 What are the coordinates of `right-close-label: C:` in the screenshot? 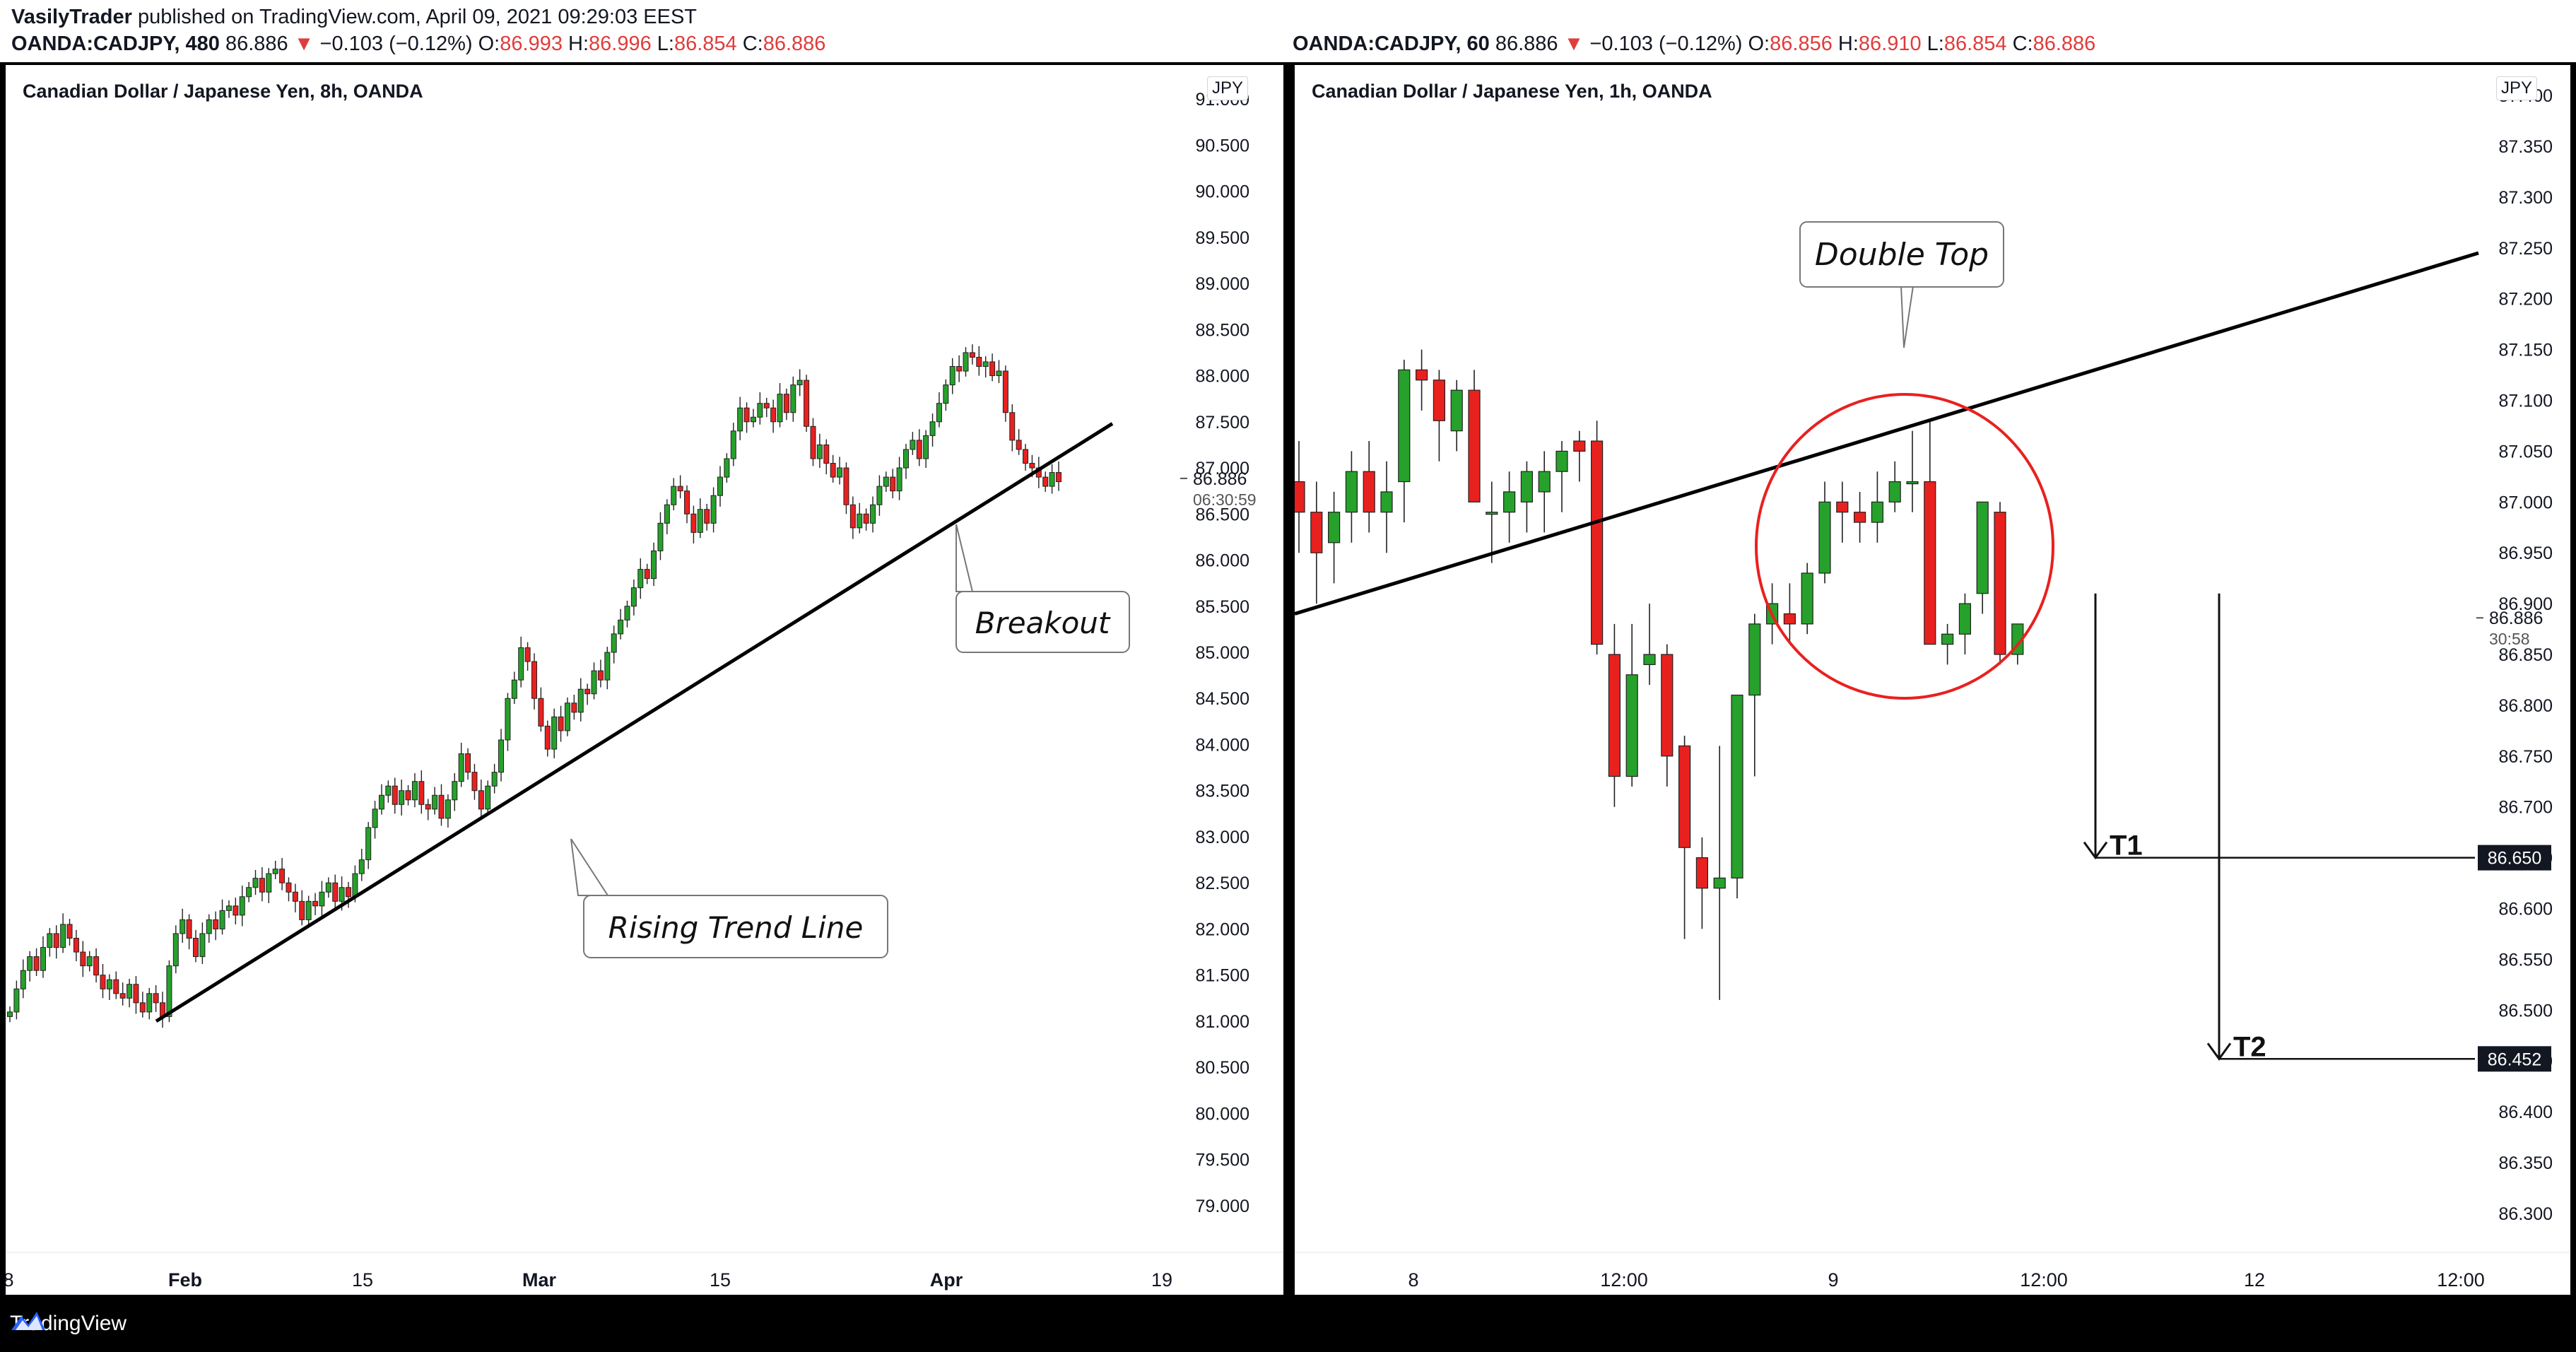 It's located at (2022, 44).